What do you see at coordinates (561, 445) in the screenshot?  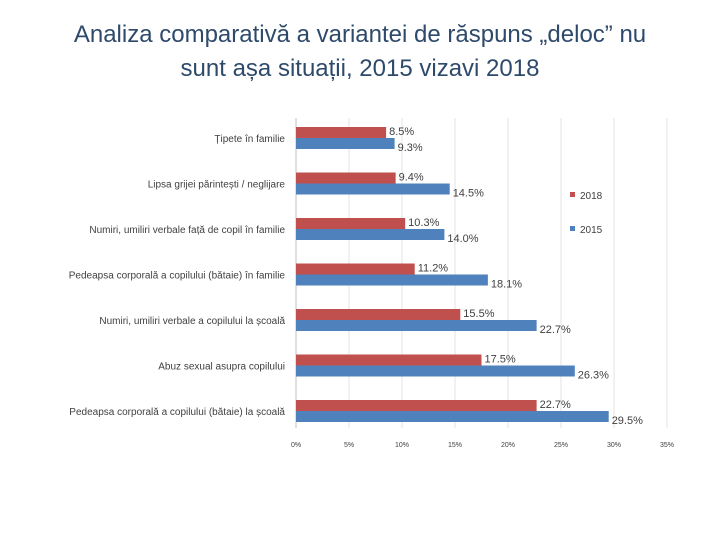 I see `x-tick-label: 25%` at bounding box center [561, 445].